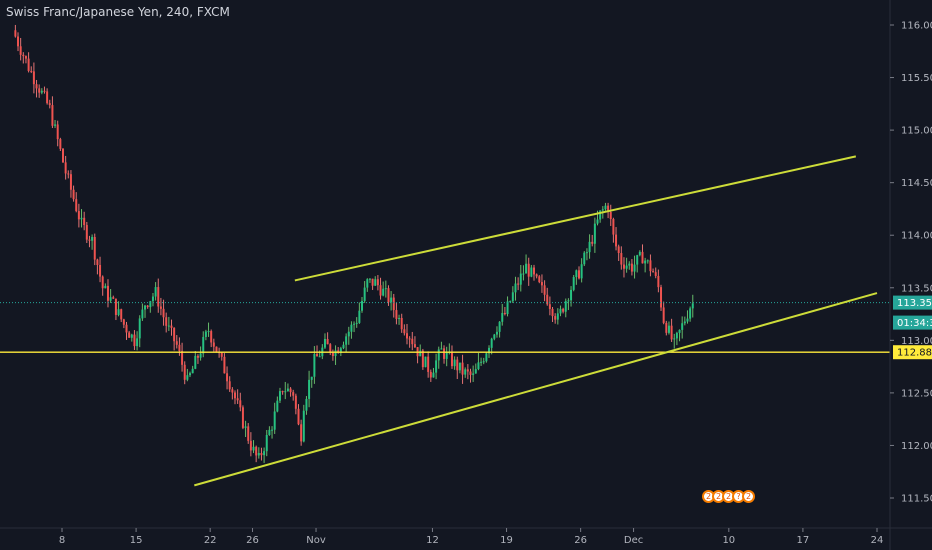  What do you see at coordinates (916, 288) in the screenshot?
I see `y-tick-label: 113.500` at bounding box center [916, 288].